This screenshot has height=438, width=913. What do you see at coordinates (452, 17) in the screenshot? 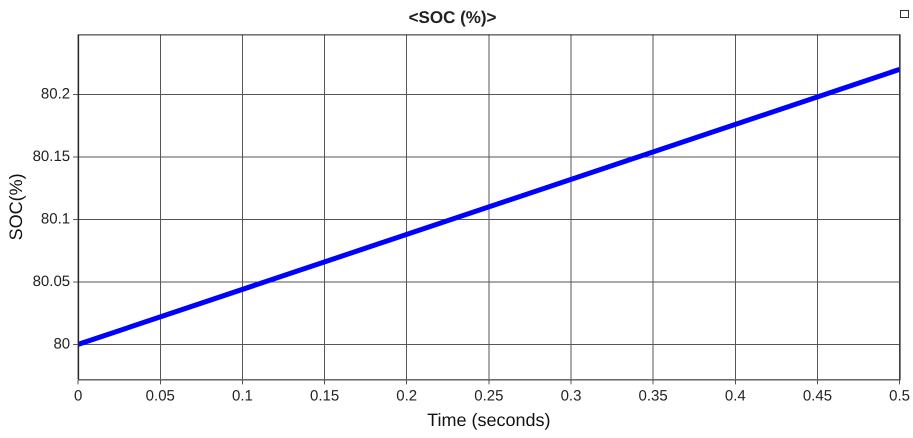
I see `chart-title: <SOC (%)>` at bounding box center [452, 17].